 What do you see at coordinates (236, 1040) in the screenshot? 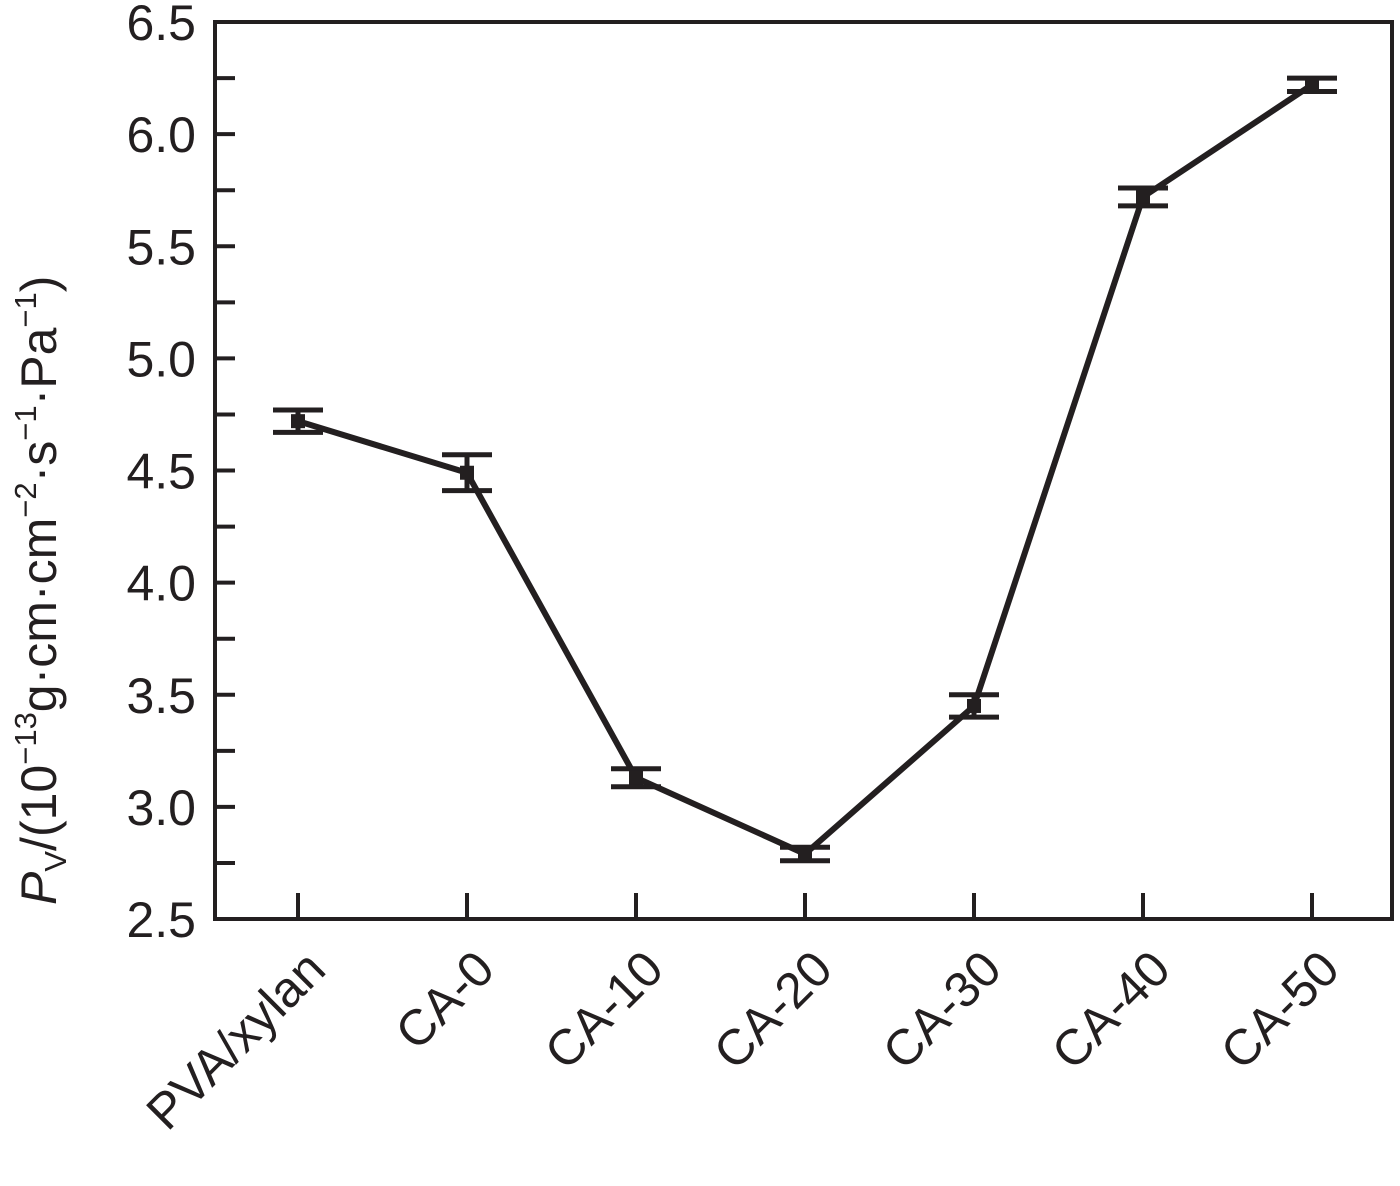
I see `x-tick-label: PVA/xylan` at bounding box center [236, 1040].